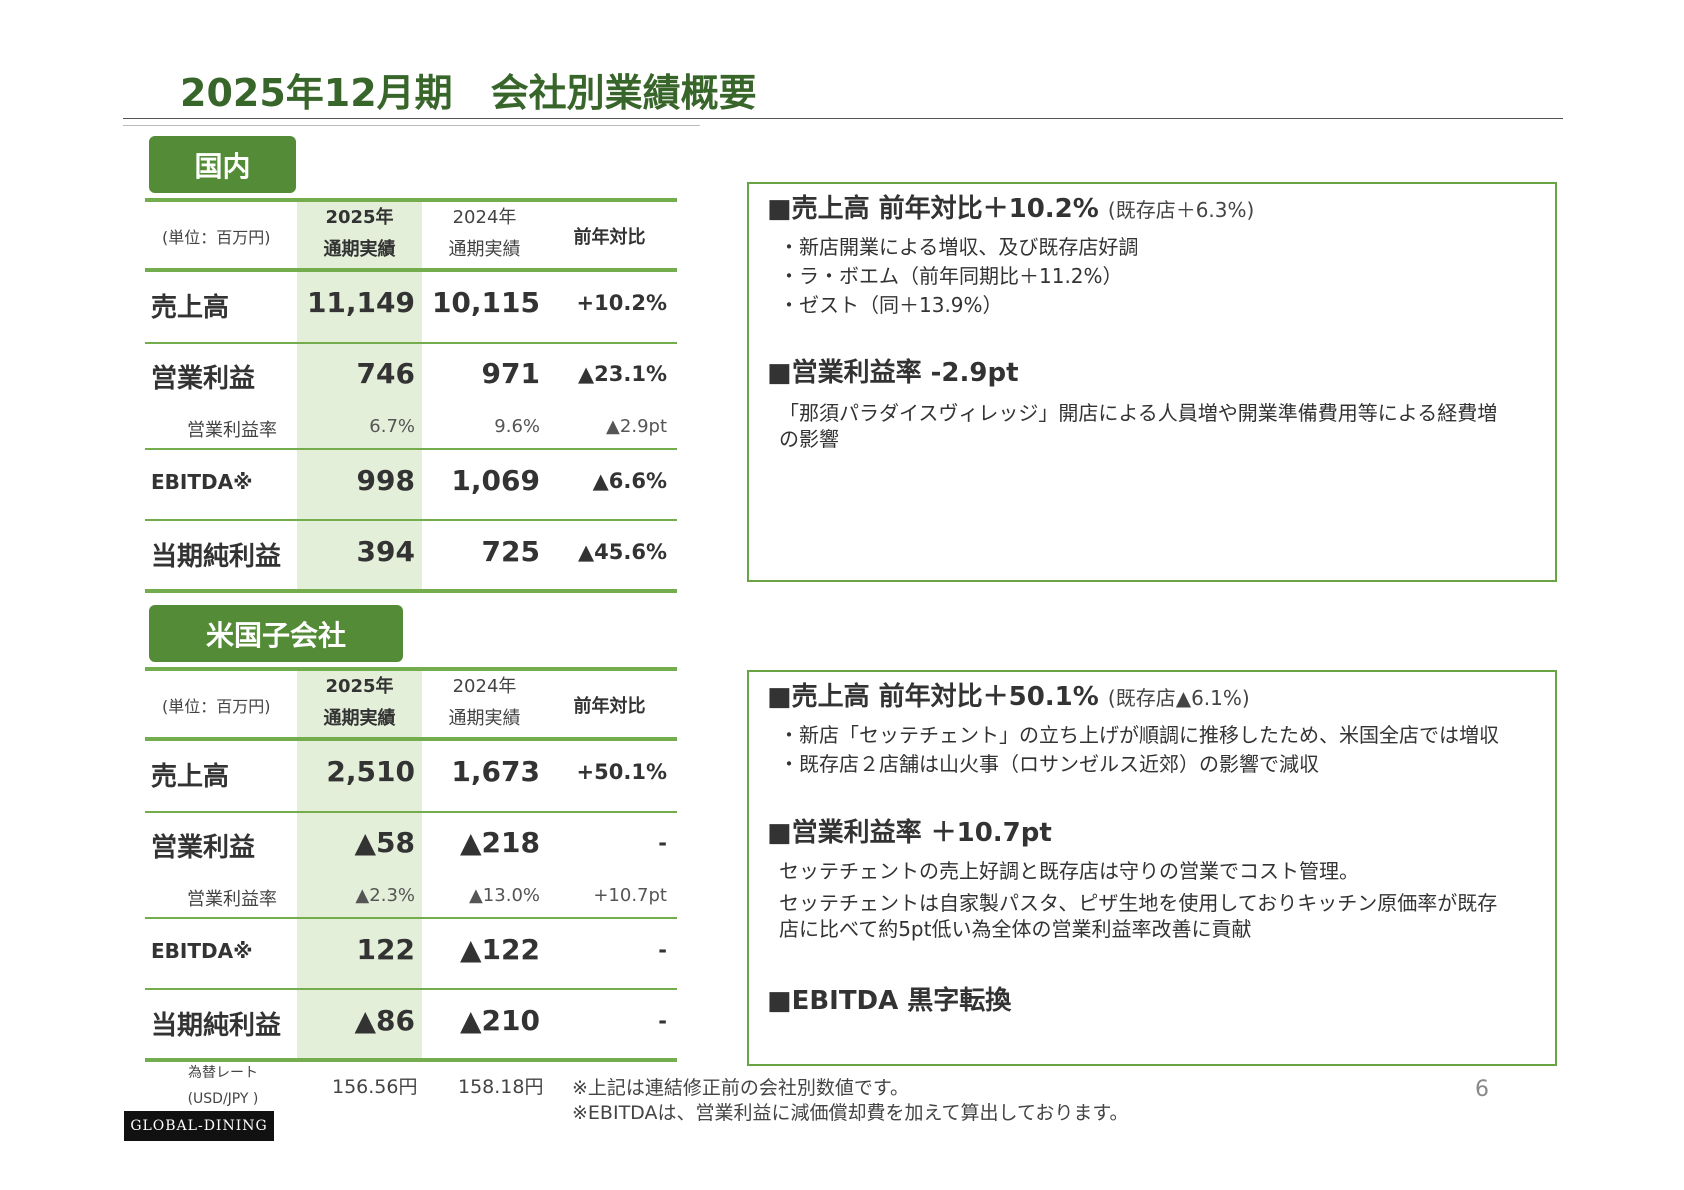  What do you see at coordinates (1049, 764) in the screenshot?
I see `summary-bullet: ・既存店２店舗は山火事（ロサンゼルス近郊）の影響で減収` at bounding box center [1049, 764].